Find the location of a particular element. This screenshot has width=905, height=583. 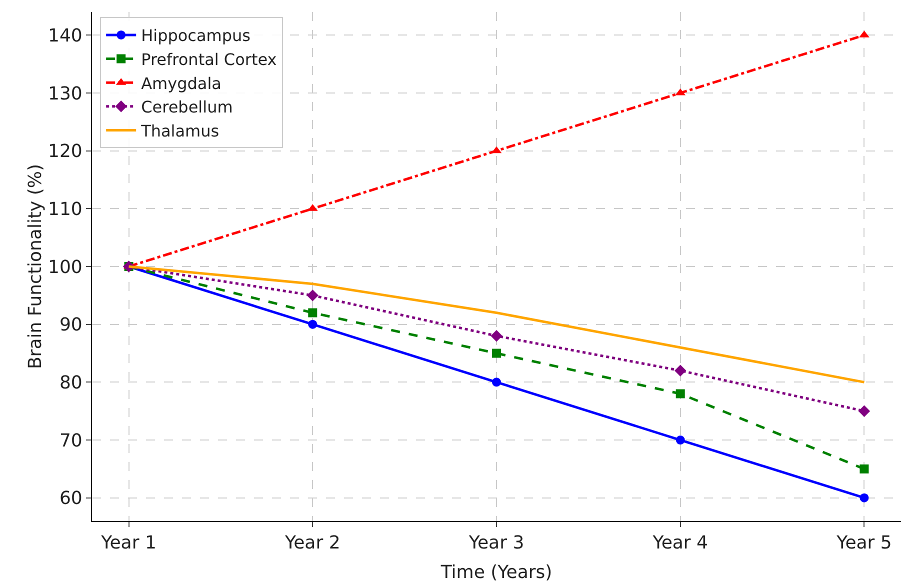

legend-label: Hippocampus is located at coordinates (195, 36).